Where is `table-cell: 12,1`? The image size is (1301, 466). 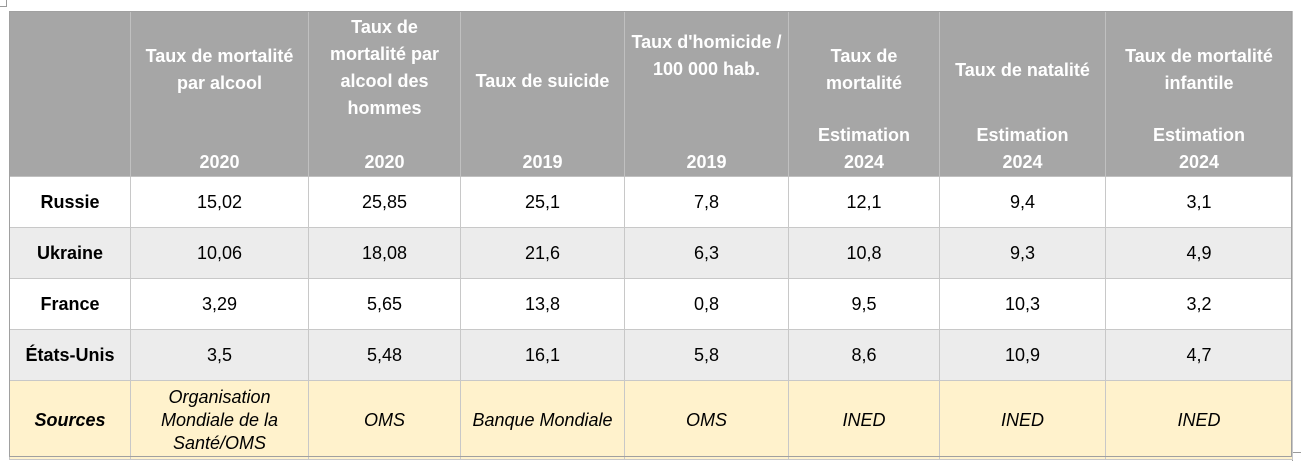
table-cell: 12,1 is located at coordinates (864, 202).